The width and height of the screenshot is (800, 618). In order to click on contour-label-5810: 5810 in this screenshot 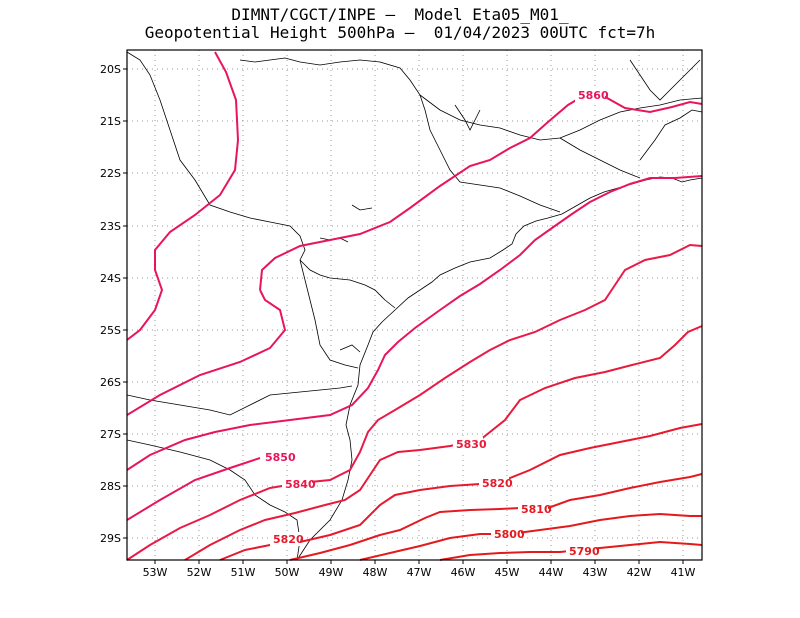, I will do `click(536, 509)`.